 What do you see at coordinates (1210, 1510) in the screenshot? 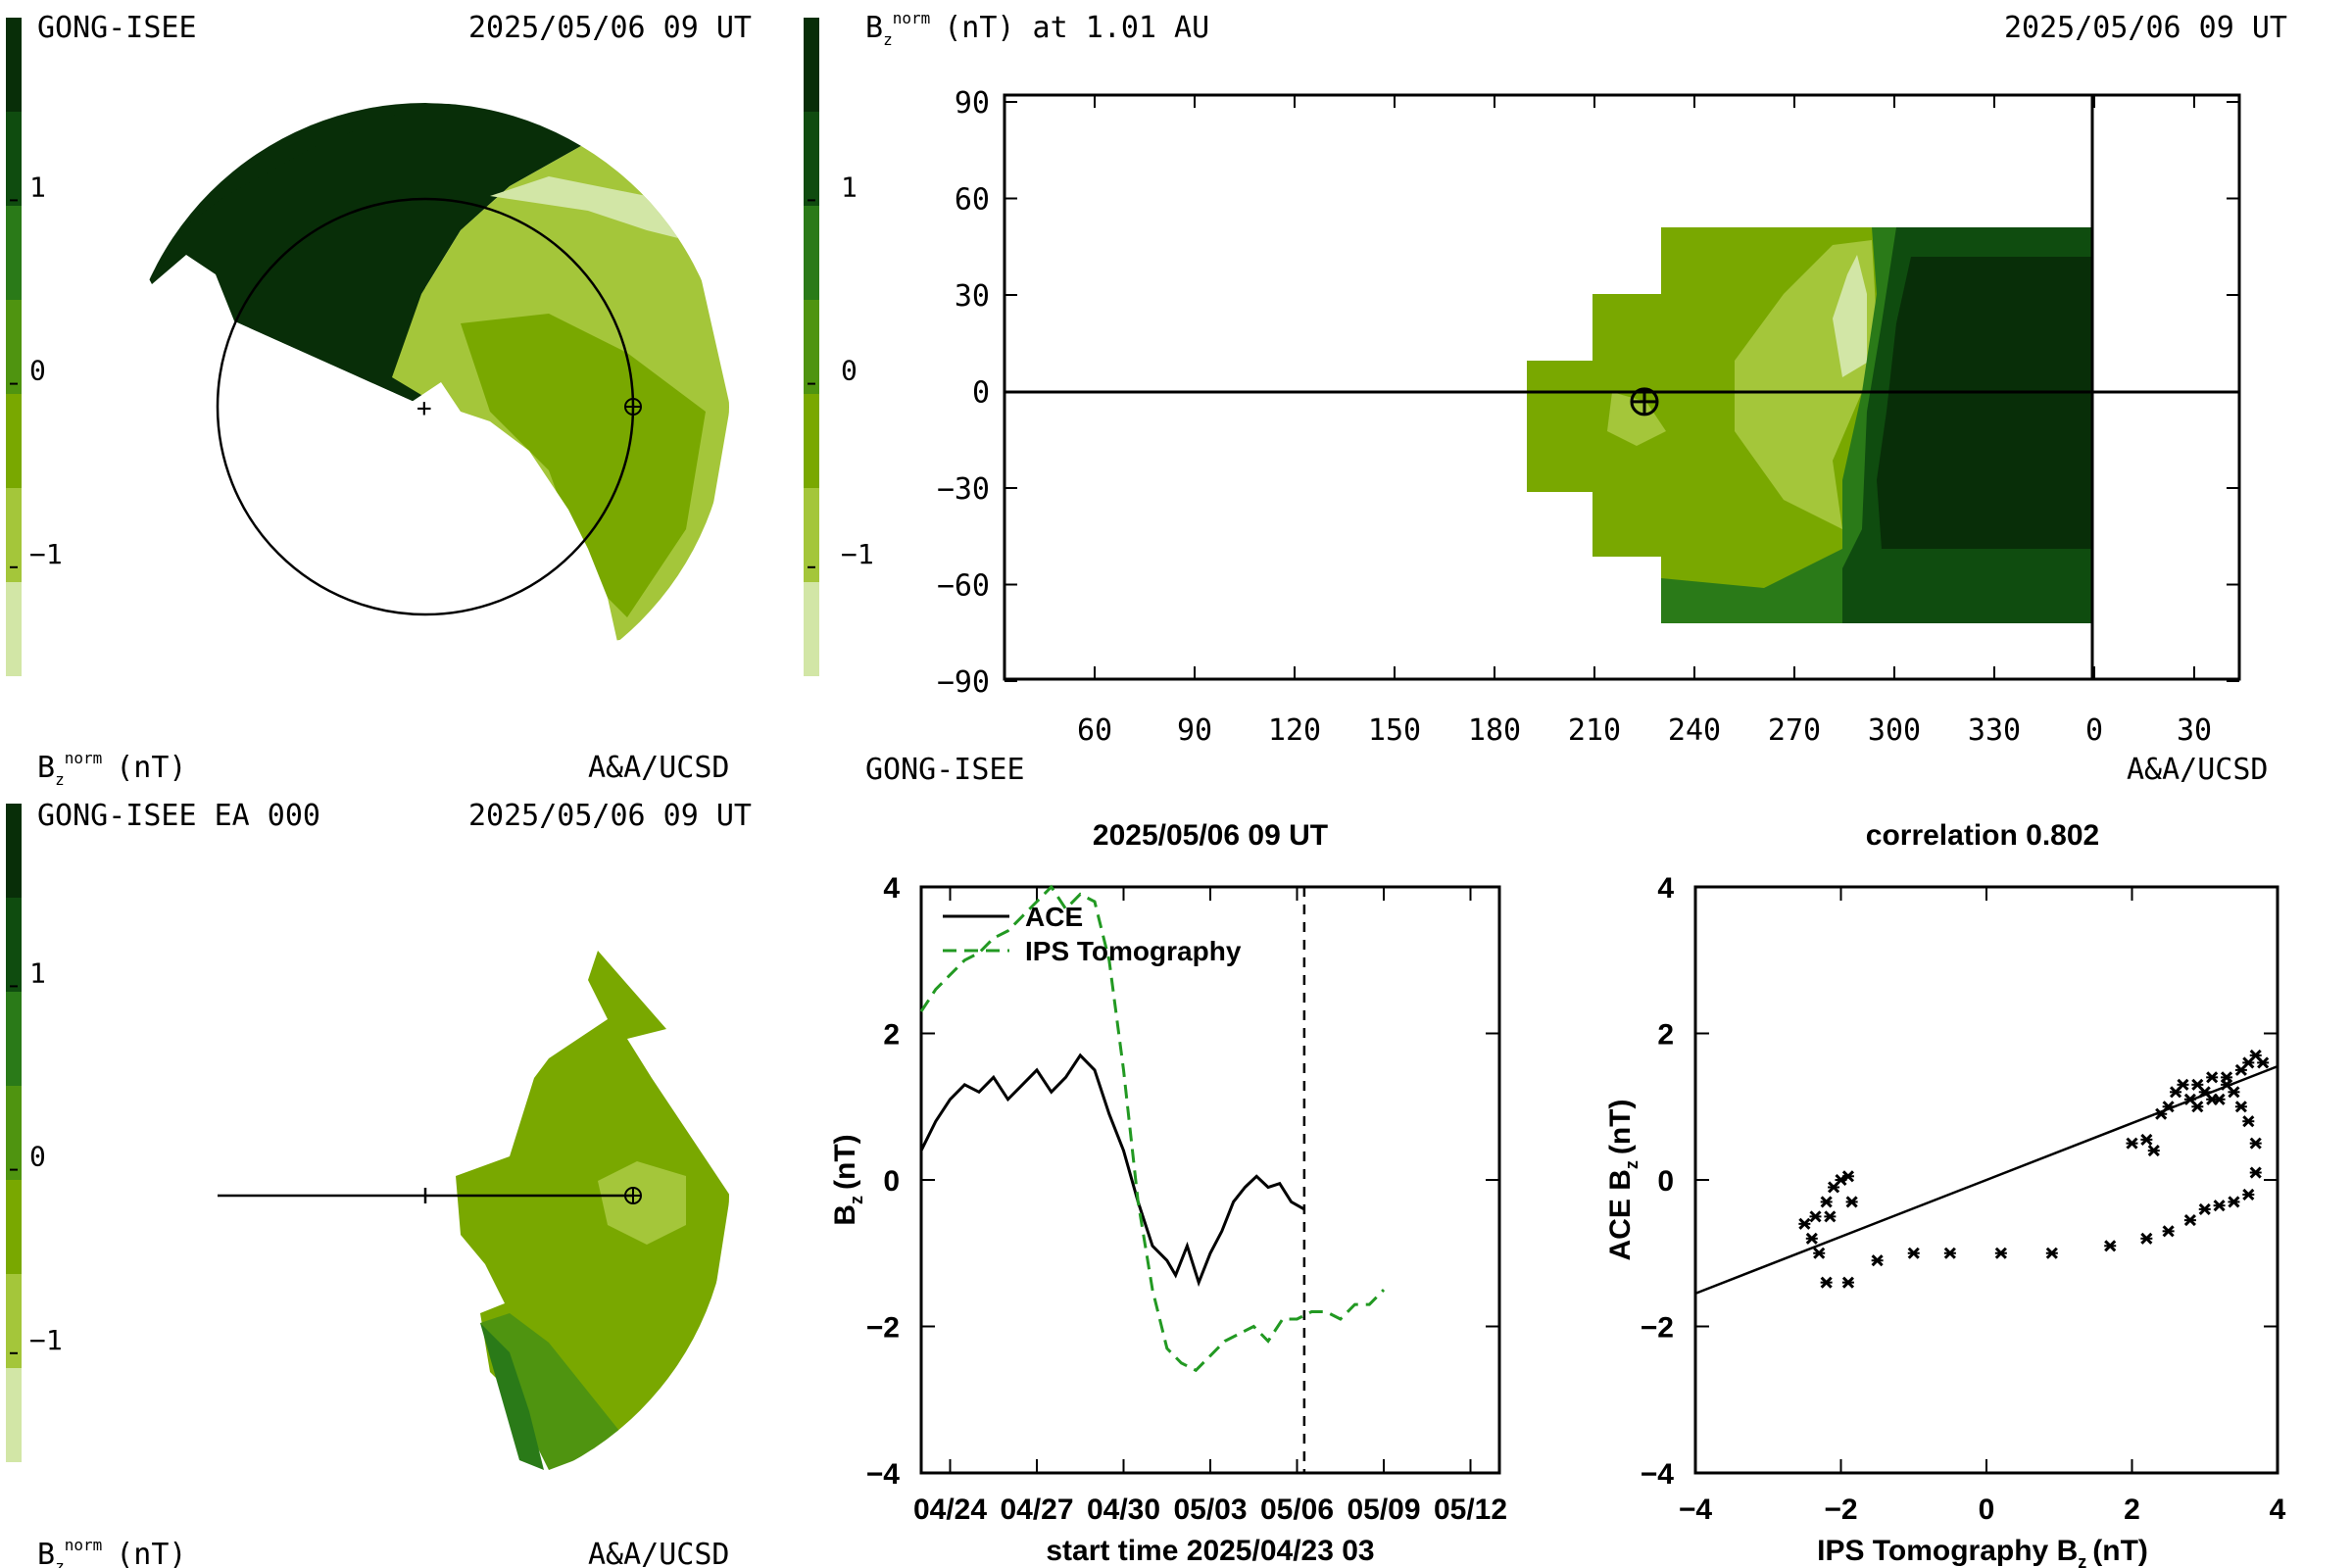
I see `ts-x-tick-label: 05/03` at bounding box center [1210, 1510].